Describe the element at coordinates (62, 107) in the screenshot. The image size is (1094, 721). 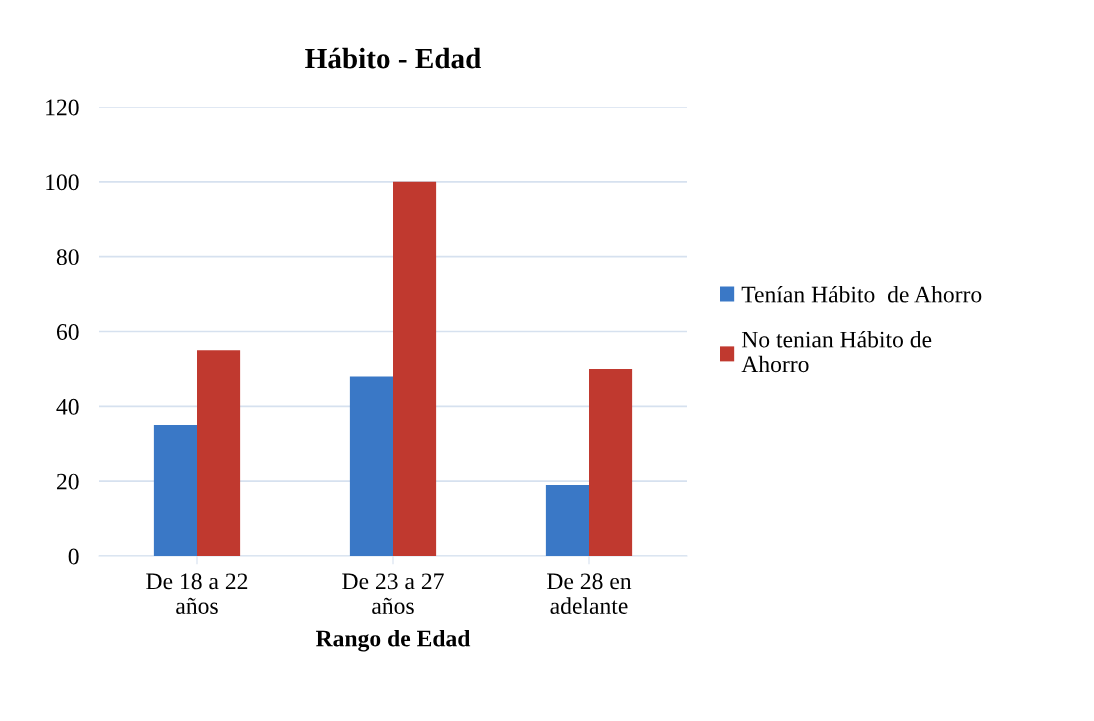
I see `y-tick-label: 120` at that location.